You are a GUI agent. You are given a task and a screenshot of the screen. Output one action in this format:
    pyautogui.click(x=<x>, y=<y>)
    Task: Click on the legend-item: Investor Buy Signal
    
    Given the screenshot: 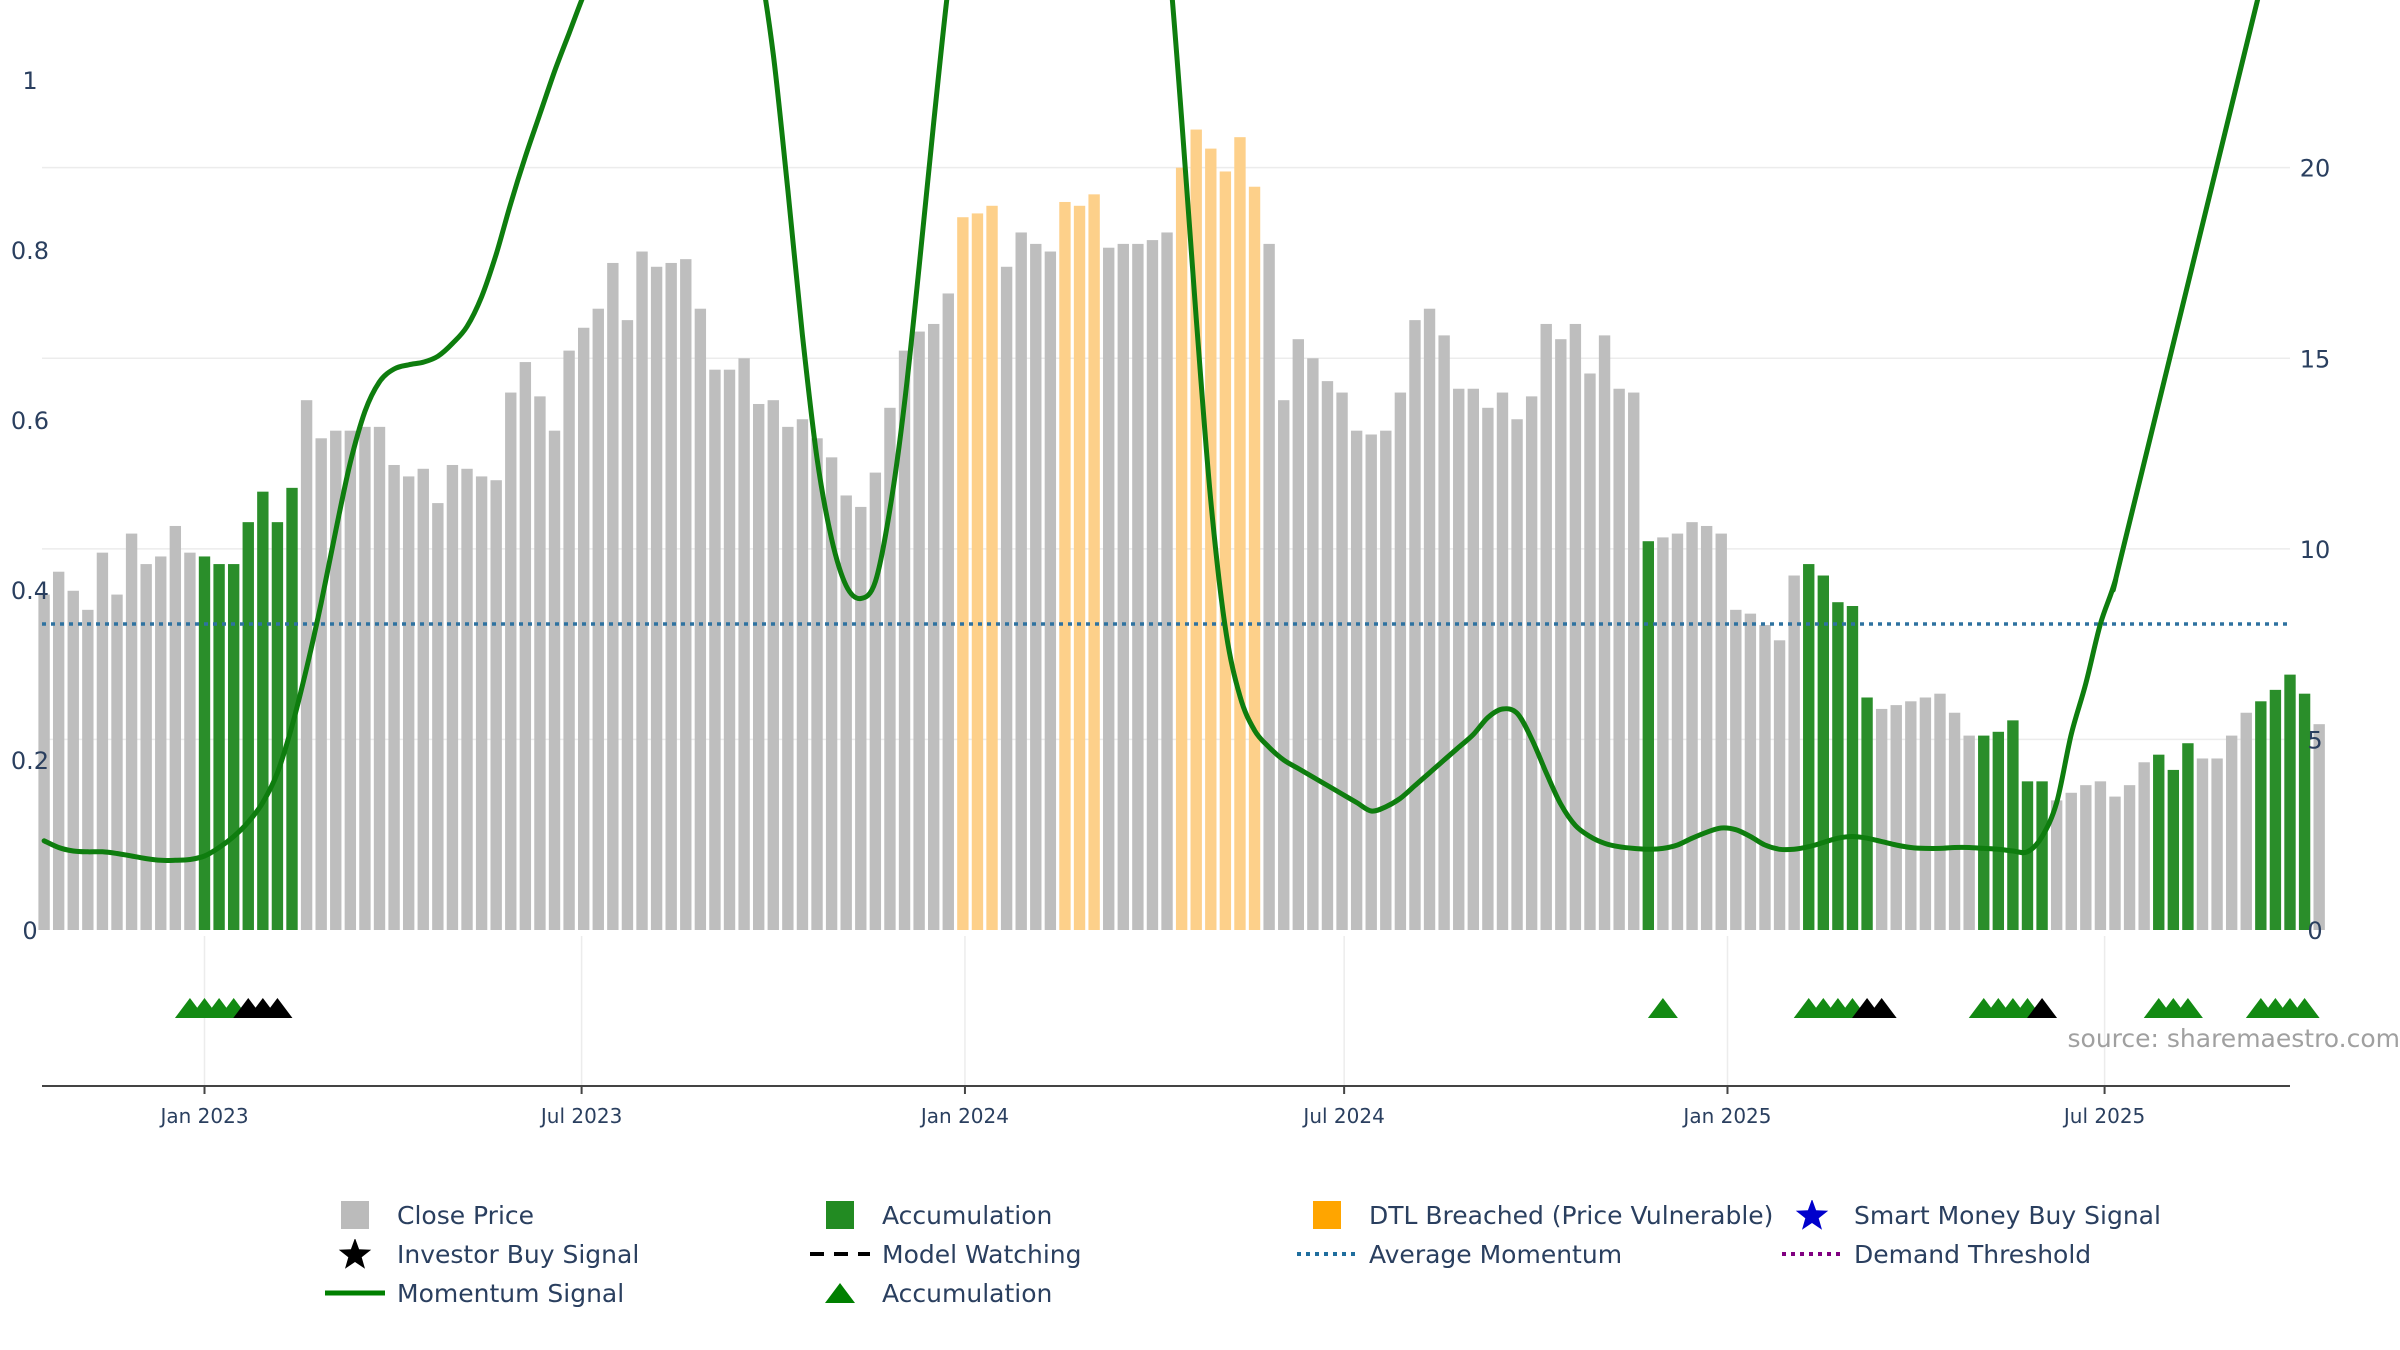 What is the action you would take?
    pyautogui.click(x=482, y=1254)
    